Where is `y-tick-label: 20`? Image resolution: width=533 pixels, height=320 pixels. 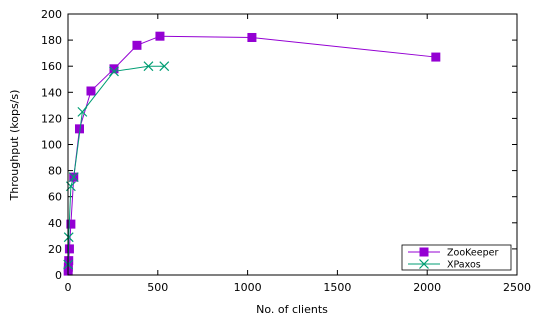 y-tick-label: 20 is located at coordinates (55, 249).